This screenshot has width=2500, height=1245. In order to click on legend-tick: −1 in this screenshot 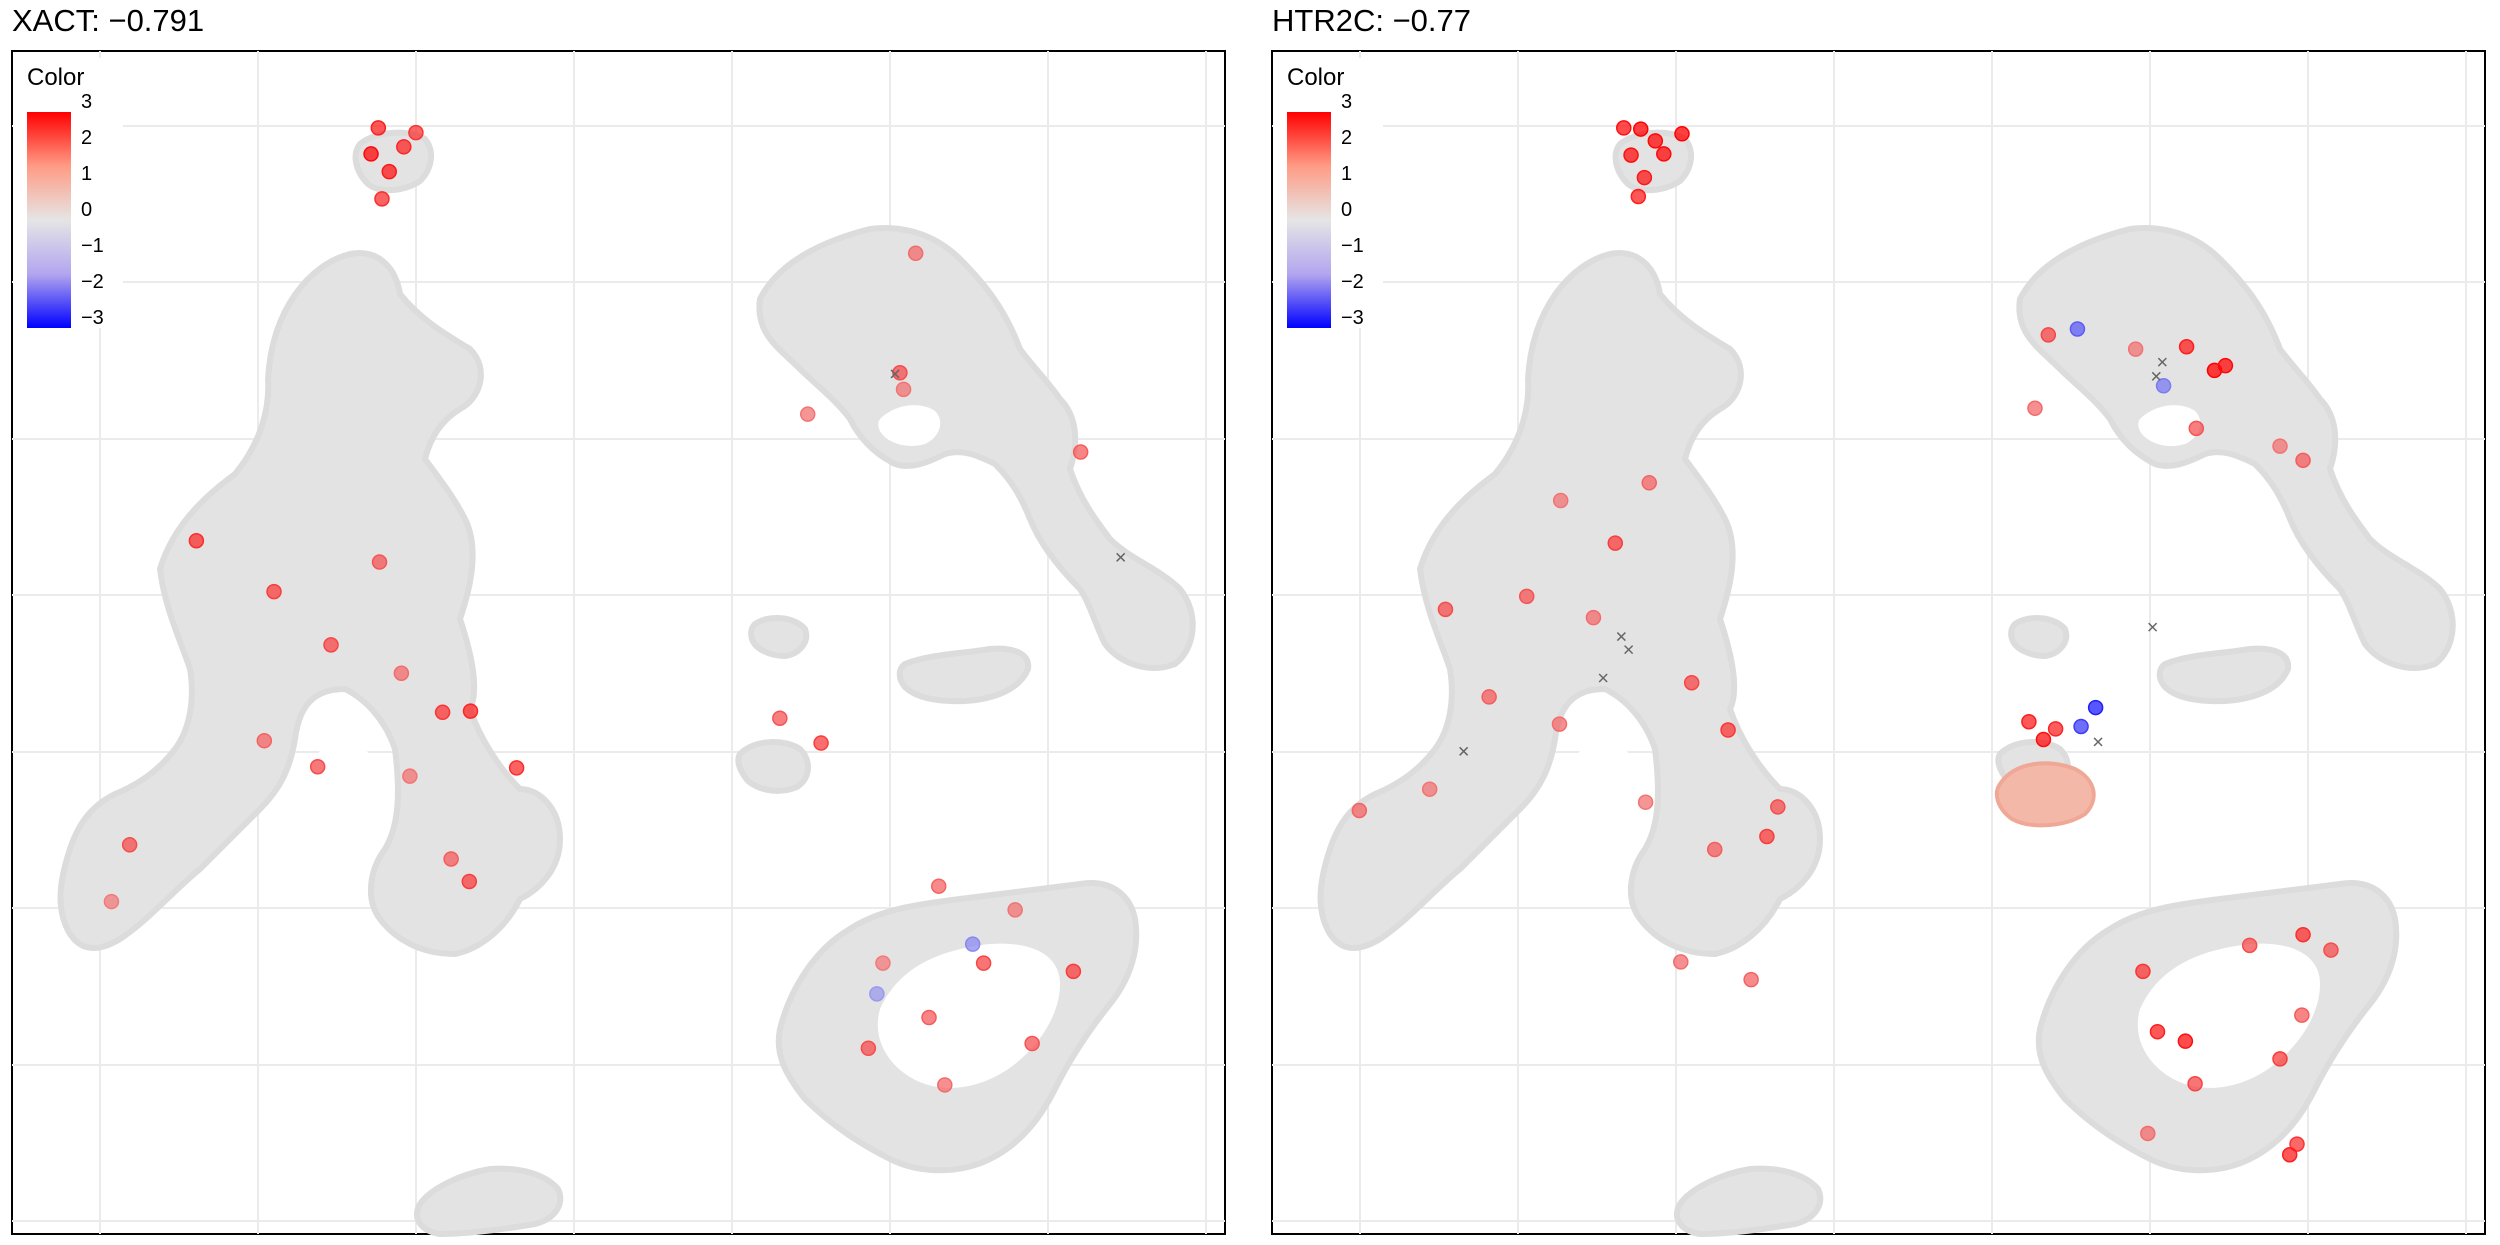, I will do `click(1352, 246)`.